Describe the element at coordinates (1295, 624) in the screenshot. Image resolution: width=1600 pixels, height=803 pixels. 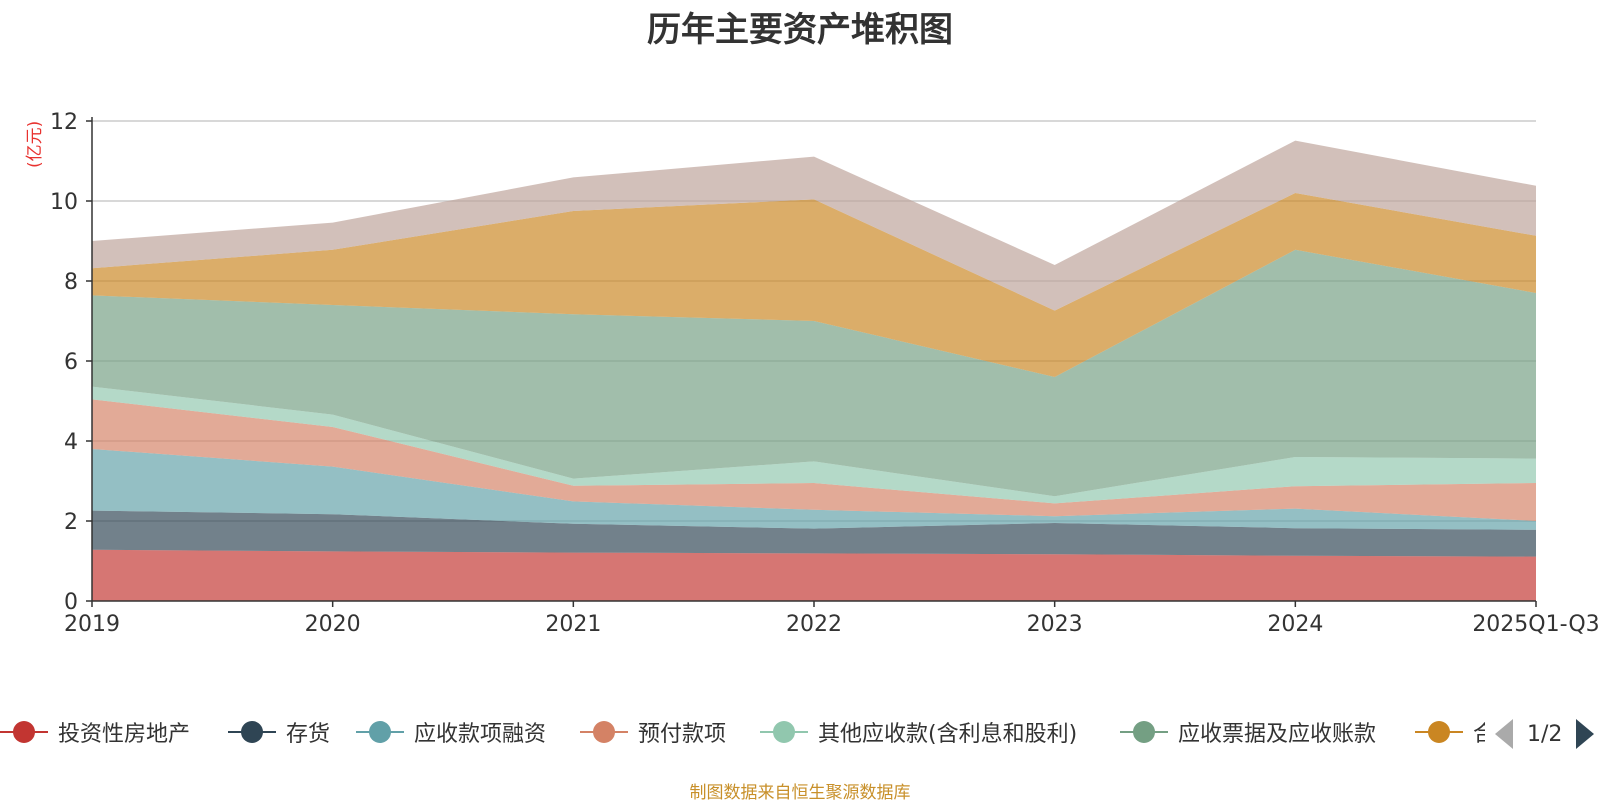
I see `x-tick-label: 2024` at that location.